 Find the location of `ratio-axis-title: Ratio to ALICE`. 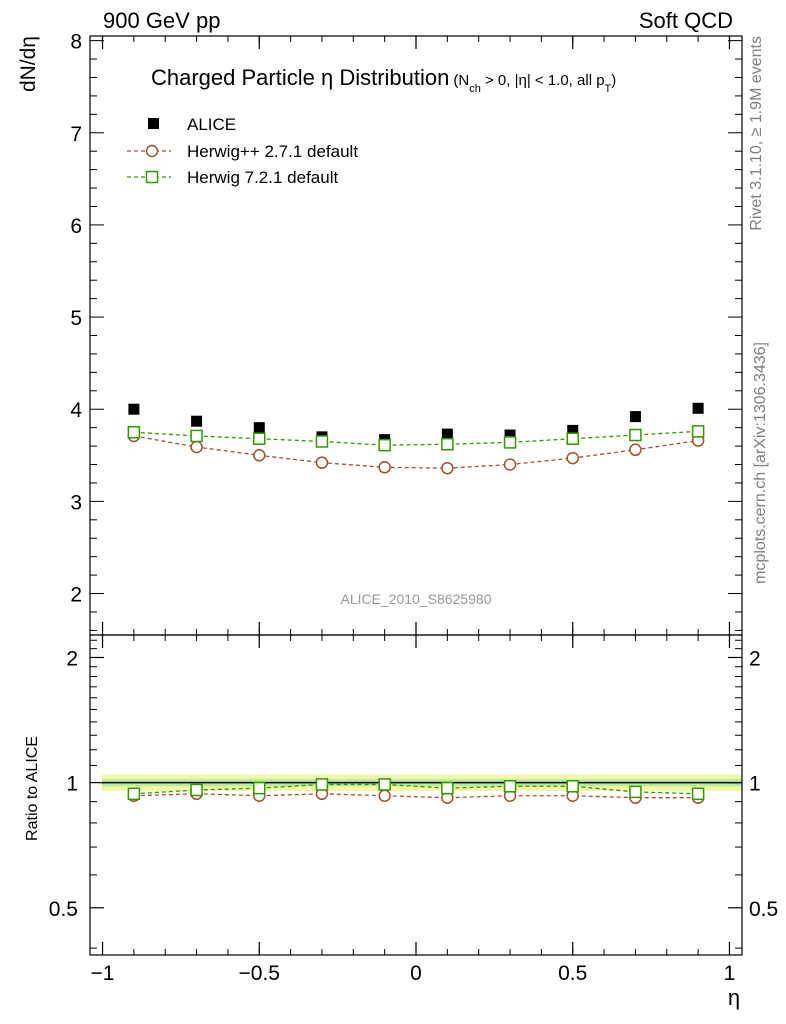

ratio-axis-title: Ratio to ALICE is located at coordinates (32, 788).